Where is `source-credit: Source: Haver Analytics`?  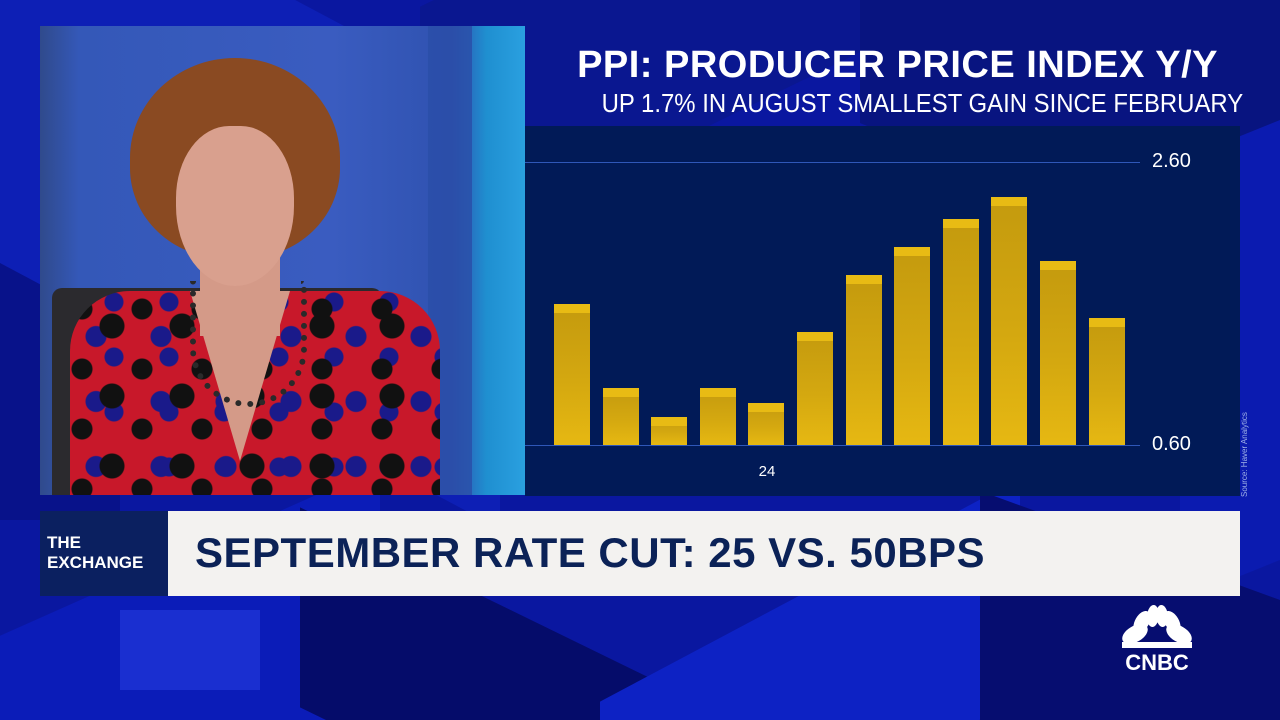 source-credit: Source: Haver Analytics is located at coordinates (1244, 454).